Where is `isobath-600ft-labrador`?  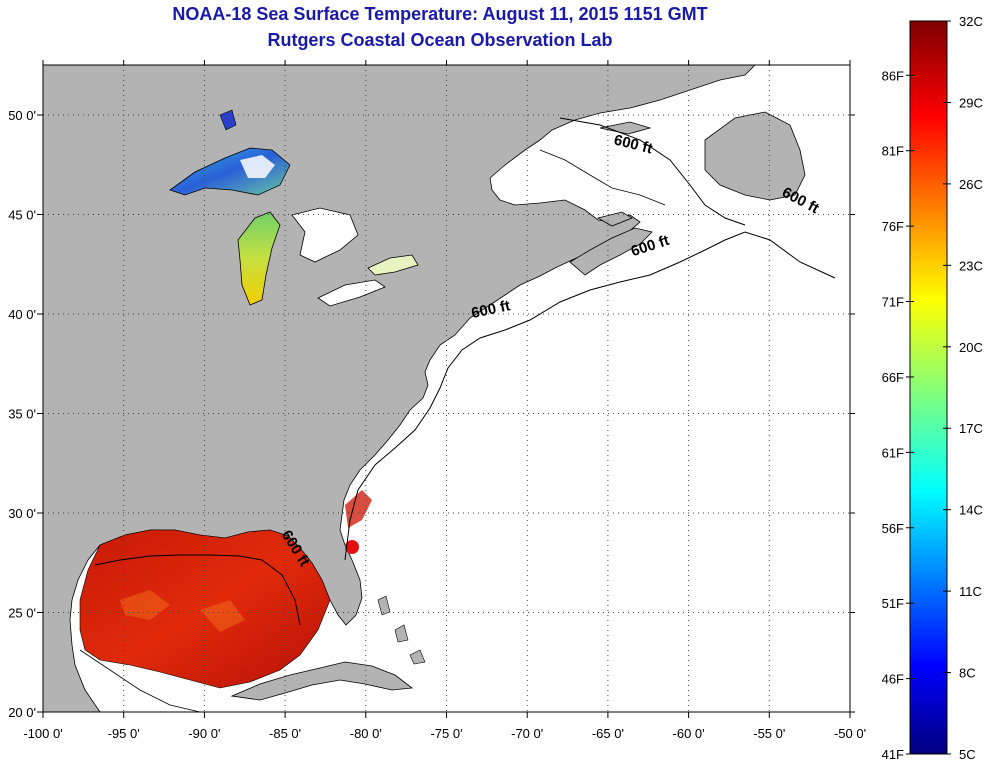 isobath-600ft-labrador is located at coordinates (652, 171).